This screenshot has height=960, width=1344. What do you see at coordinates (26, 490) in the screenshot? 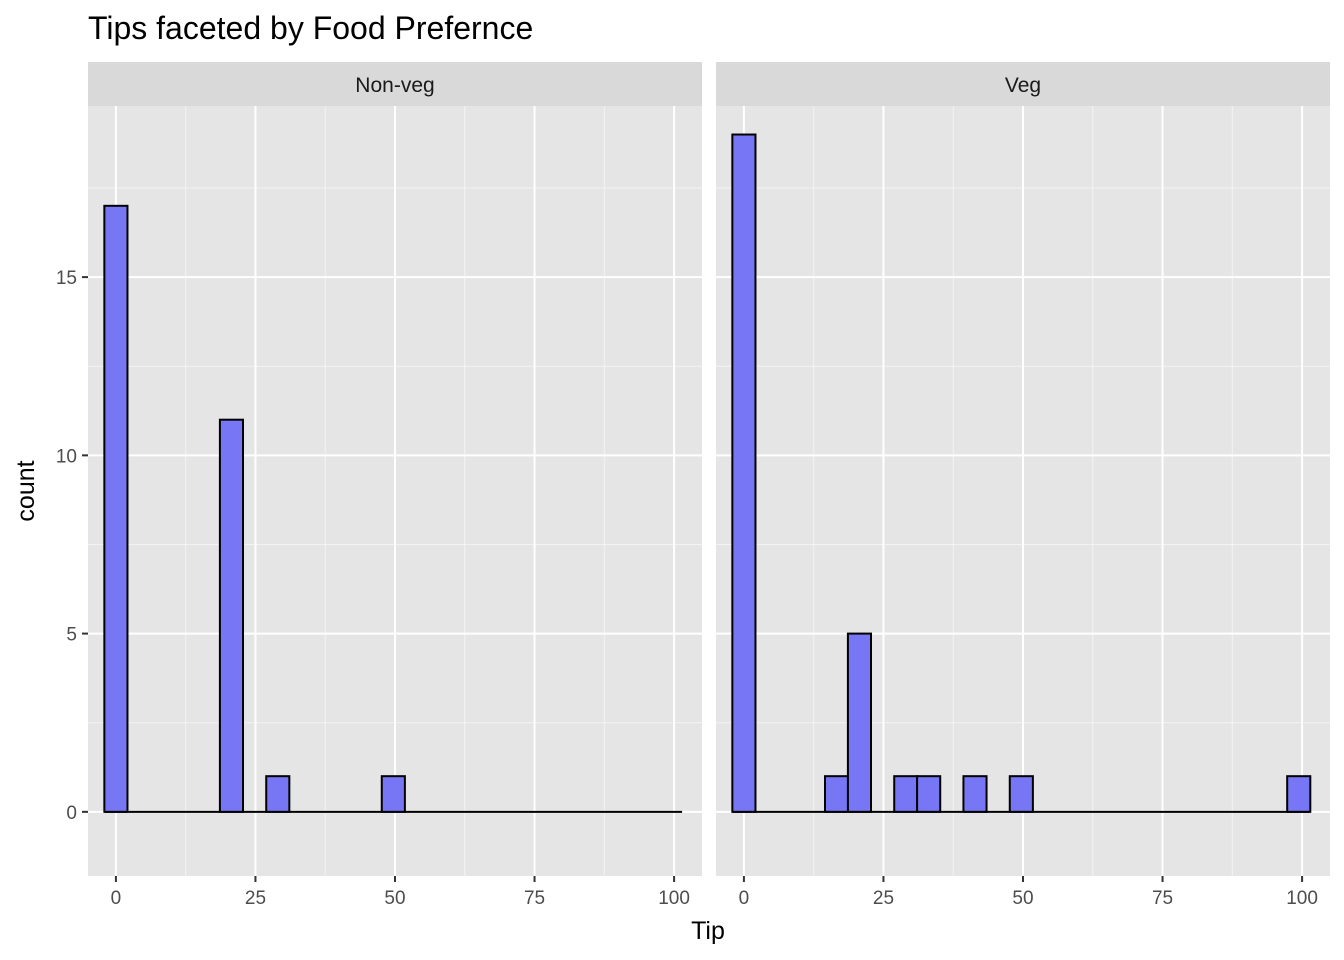
I see `y-axis-title: count` at bounding box center [26, 490].